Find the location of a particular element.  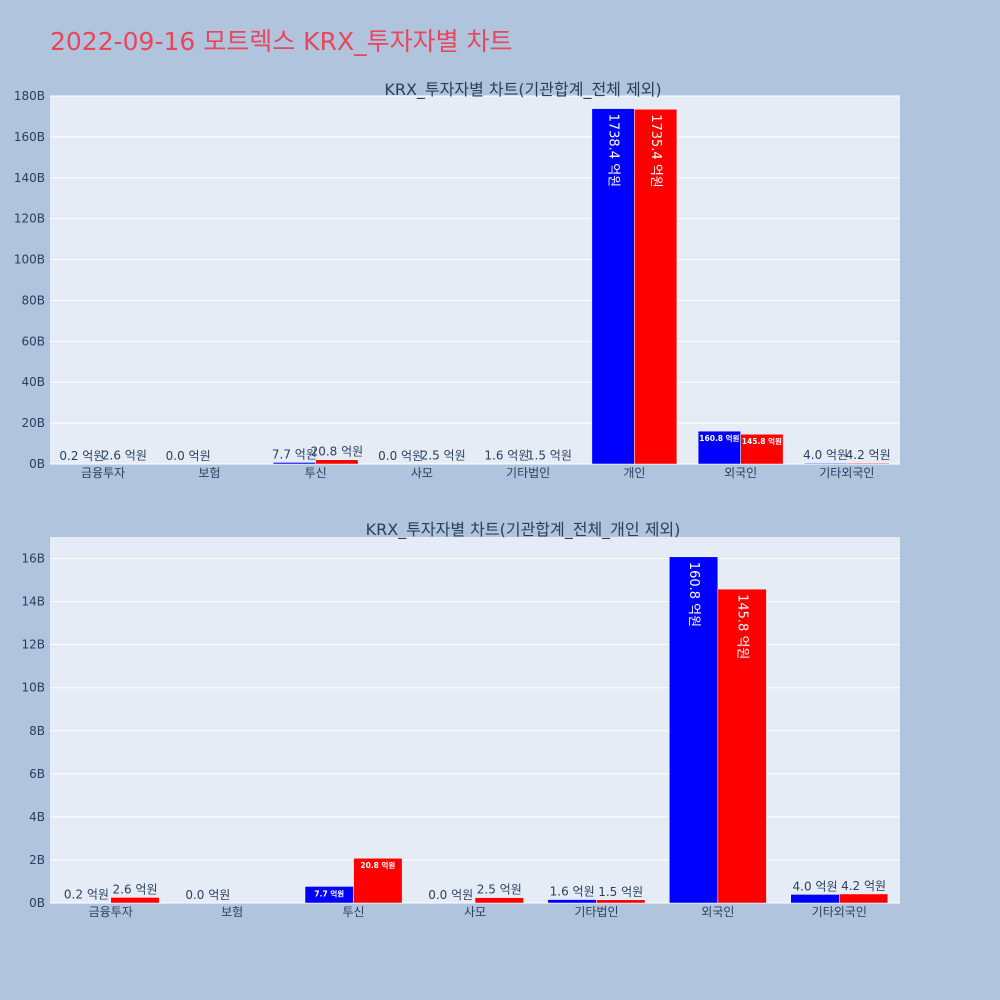

y-tick-label: 180B is located at coordinates (29, 96).